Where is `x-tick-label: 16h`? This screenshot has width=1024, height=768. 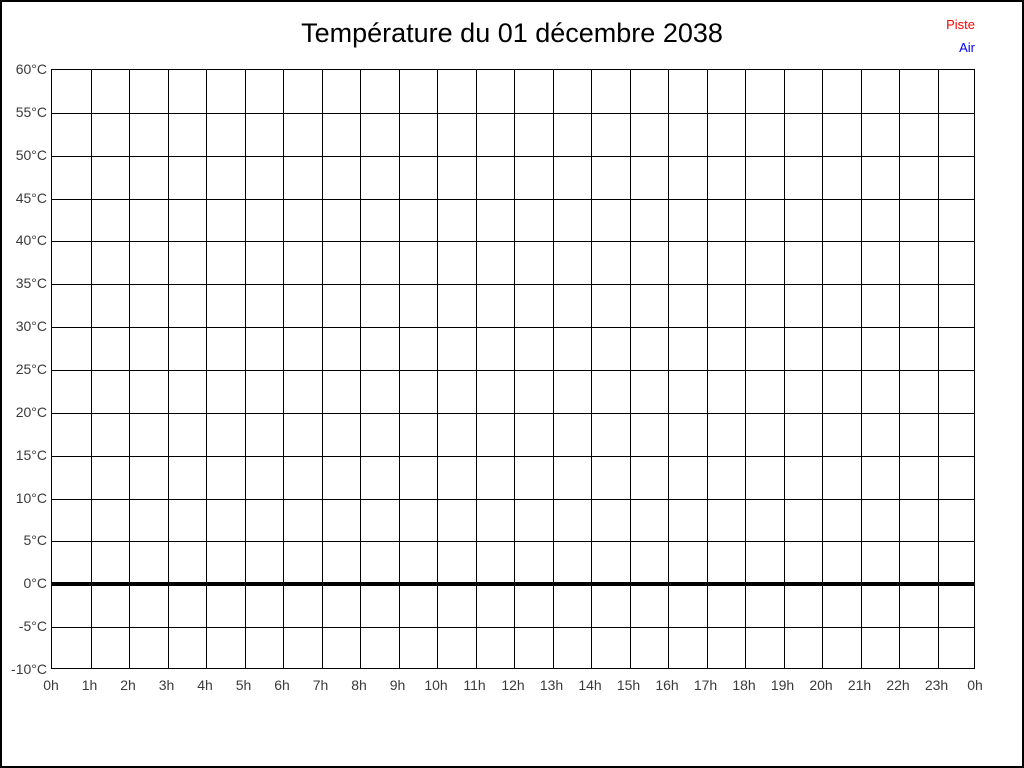 x-tick-label: 16h is located at coordinates (667, 685).